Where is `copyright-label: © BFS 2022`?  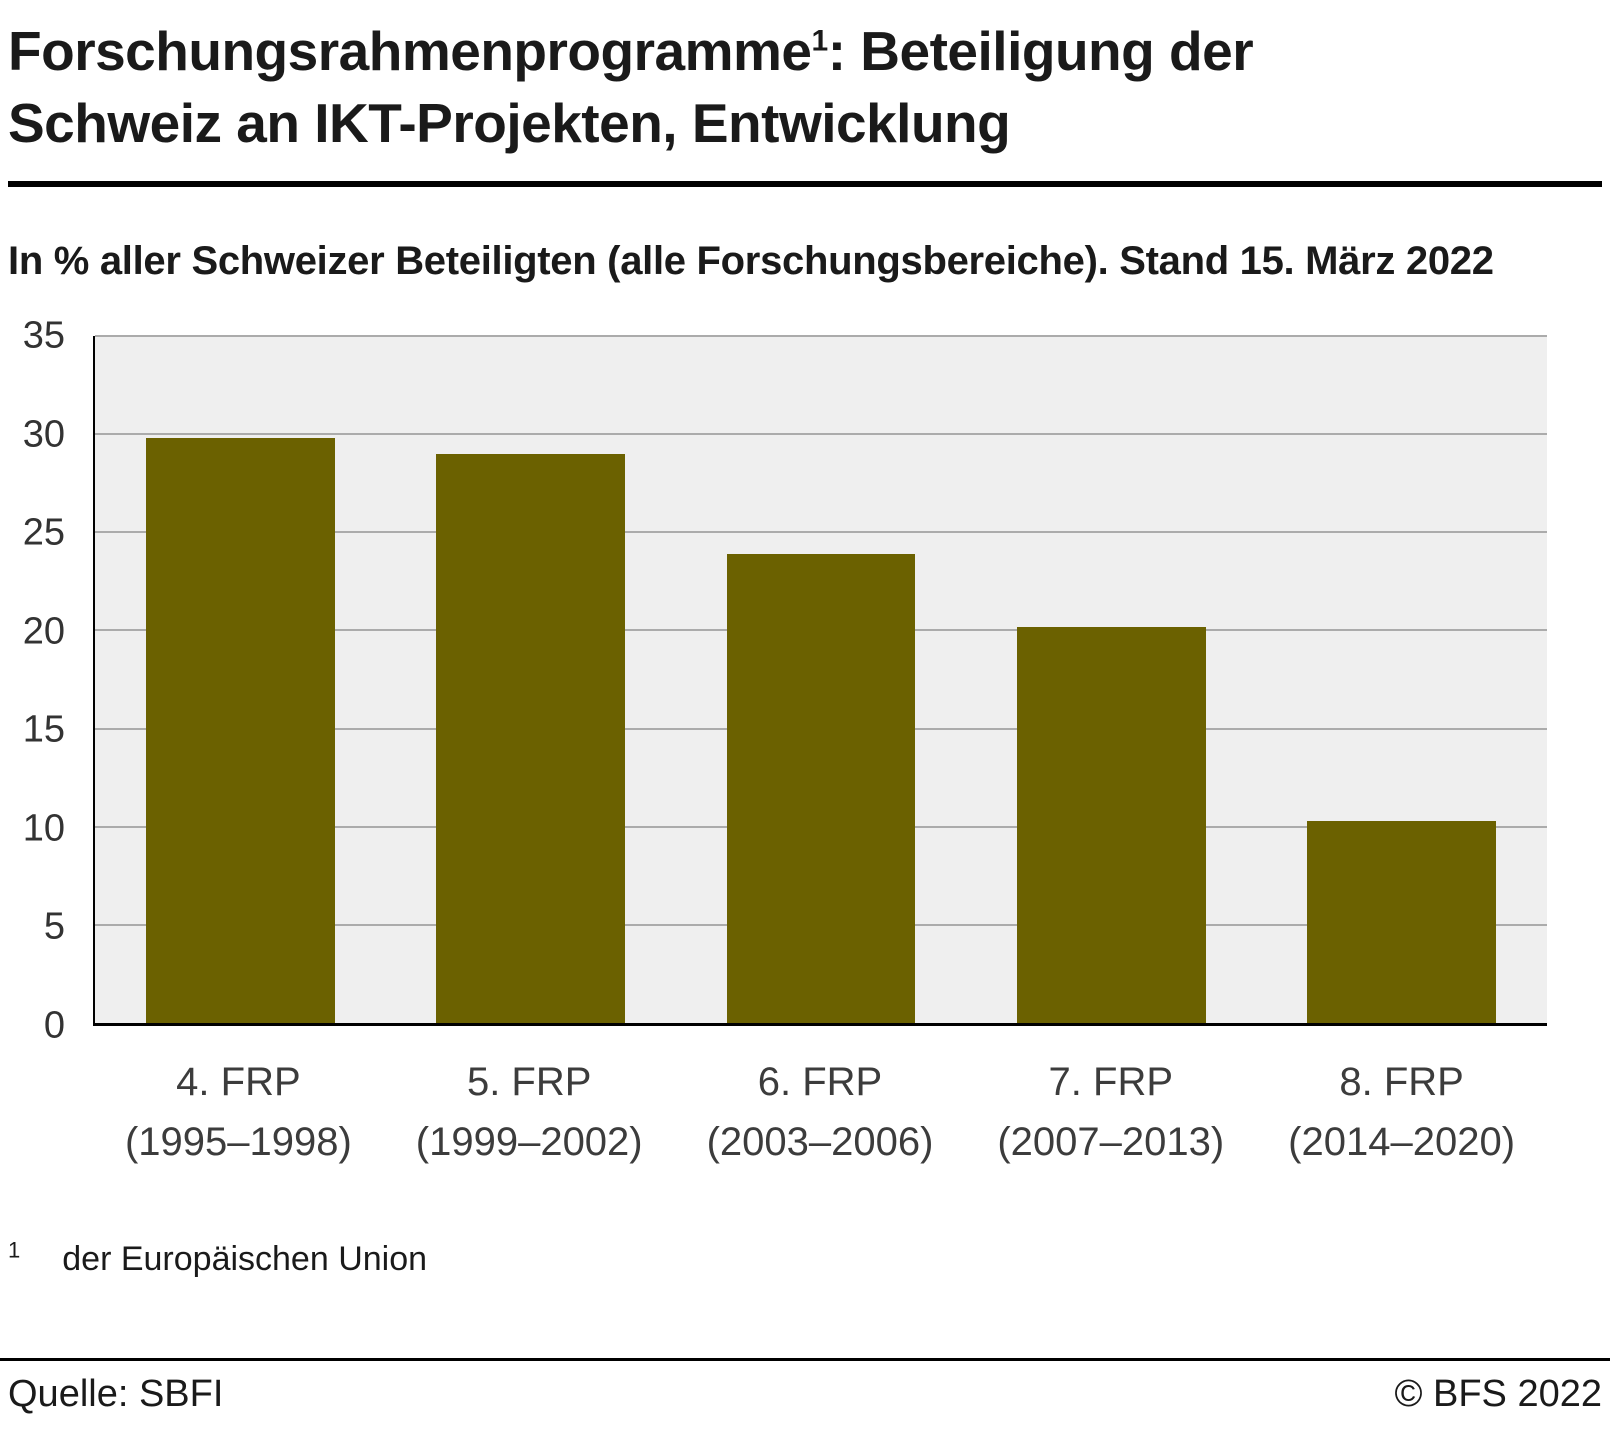
copyright-label: © BFS 2022 is located at coordinates (1498, 1394).